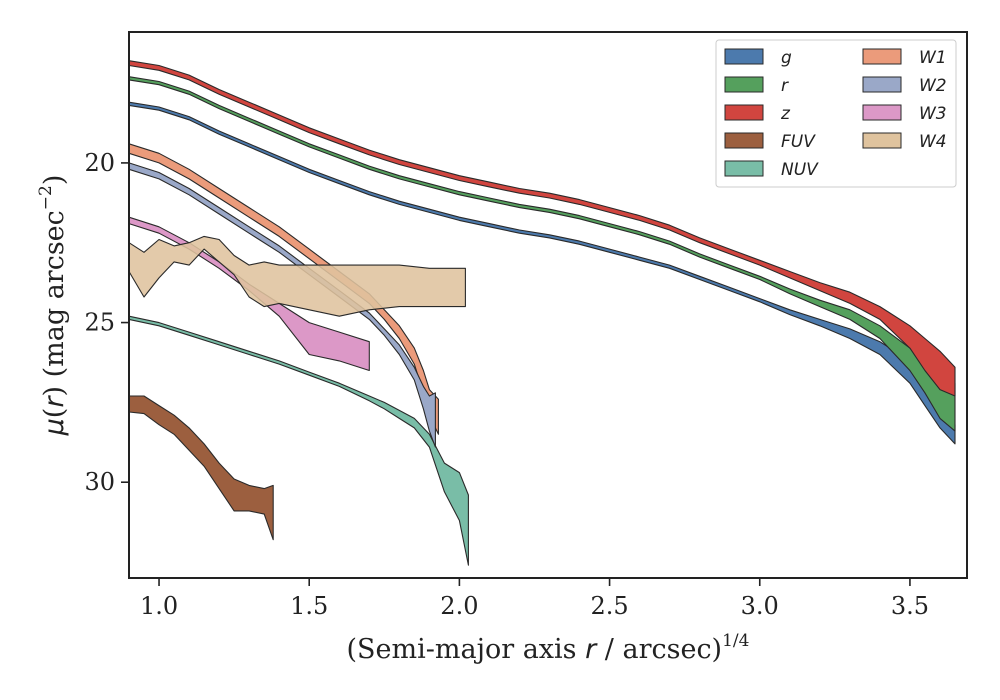 This screenshot has width=1000, height=700. What do you see at coordinates (800, 170) in the screenshot?
I see `legend-label-nuv: NUV` at bounding box center [800, 170].